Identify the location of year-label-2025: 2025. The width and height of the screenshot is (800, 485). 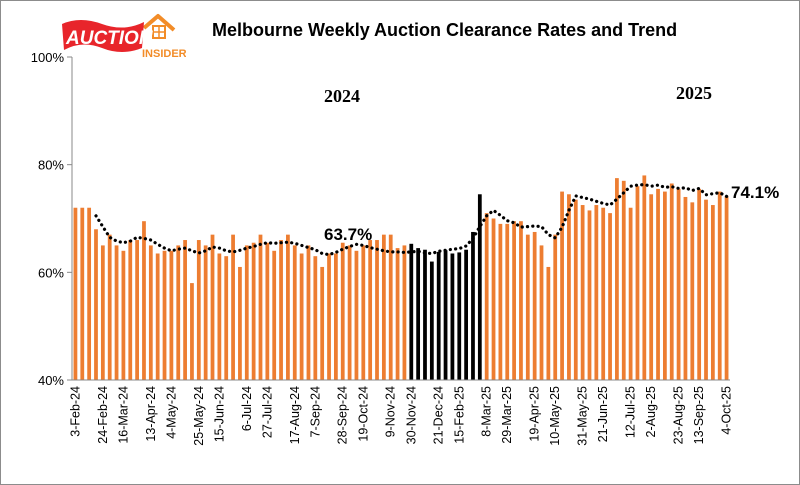
(694, 93).